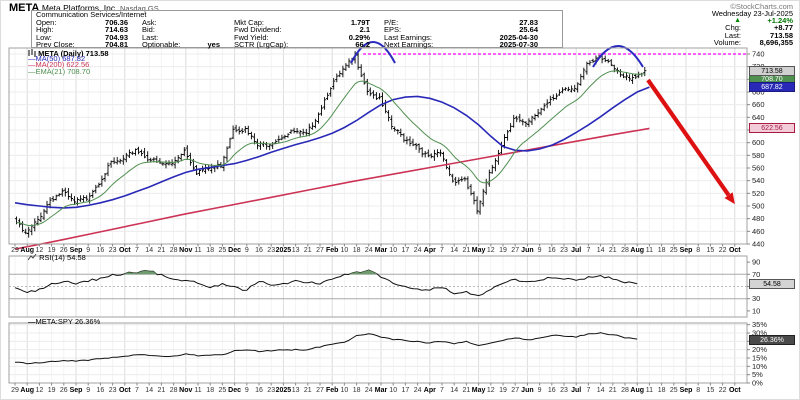  I want to click on ema21-legend: —EMA(21) 708.70, so click(59, 71).